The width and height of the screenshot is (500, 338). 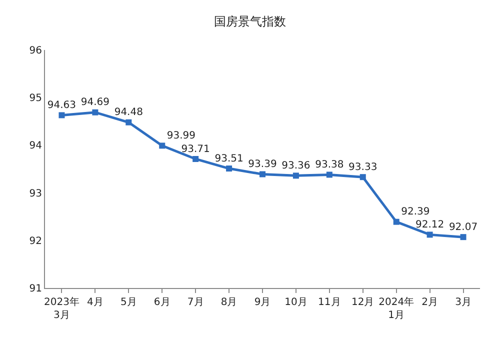 What do you see at coordinates (363, 167) in the screenshot?
I see `data-label: 93.33` at bounding box center [363, 167].